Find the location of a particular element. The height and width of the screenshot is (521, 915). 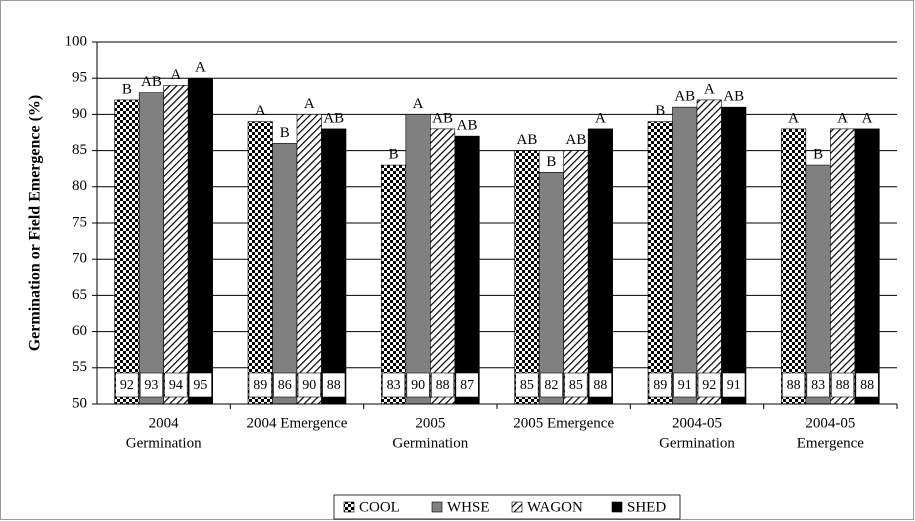

y-tick-label: 55 is located at coordinates (79, 367).